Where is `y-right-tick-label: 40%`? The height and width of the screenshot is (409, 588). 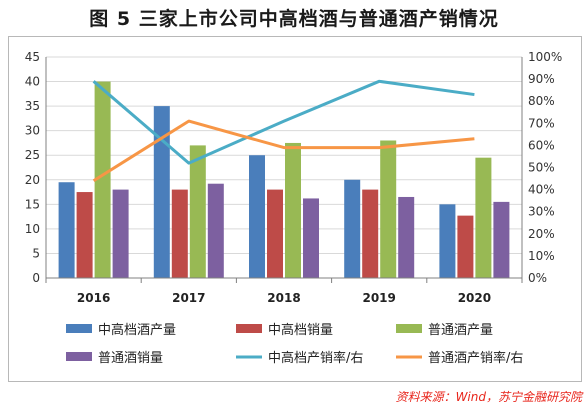
y-right-tick-label: 40% is located at coordinates (541, 190).